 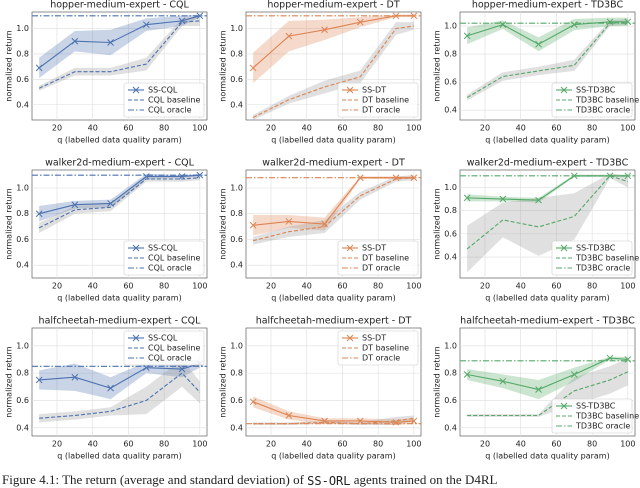 What do you see at coordinates (596, 90) in the screenshot?
I see `legend-label: SS-TD3BC` at bounding box center [596, 90].